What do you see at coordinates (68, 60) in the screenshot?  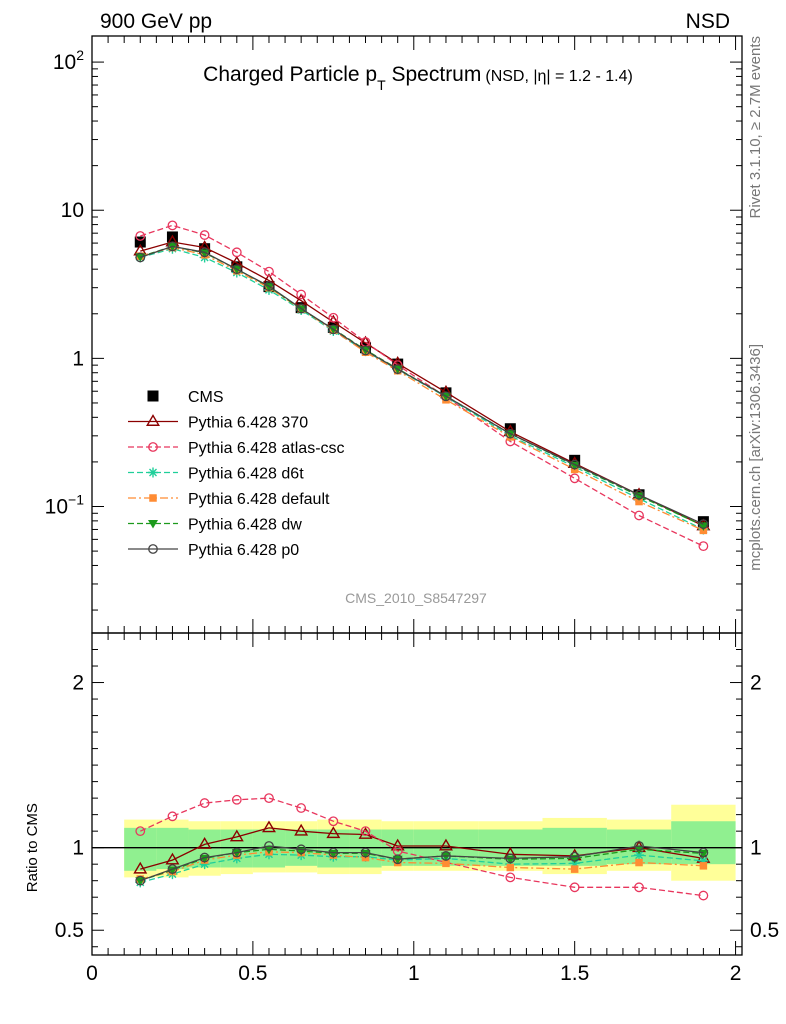 I see `upper-y-label: 102` at bounding box center [68, 60].